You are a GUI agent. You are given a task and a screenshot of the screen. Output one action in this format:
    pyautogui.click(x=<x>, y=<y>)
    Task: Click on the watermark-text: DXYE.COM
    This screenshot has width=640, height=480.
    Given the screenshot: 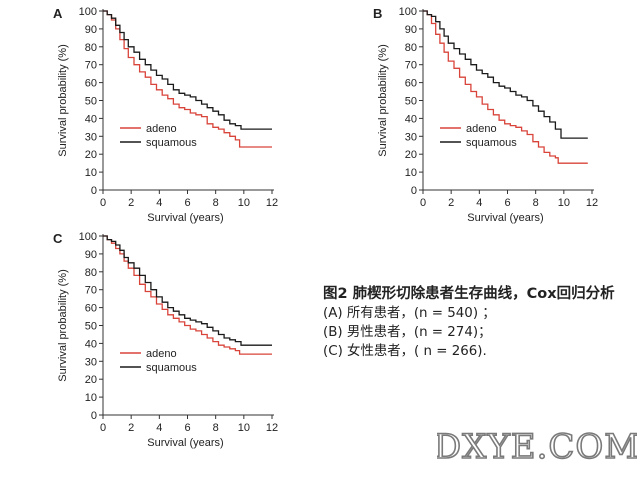 What is the action you would take?
    pyautogui.click(x=537, y=447)
    